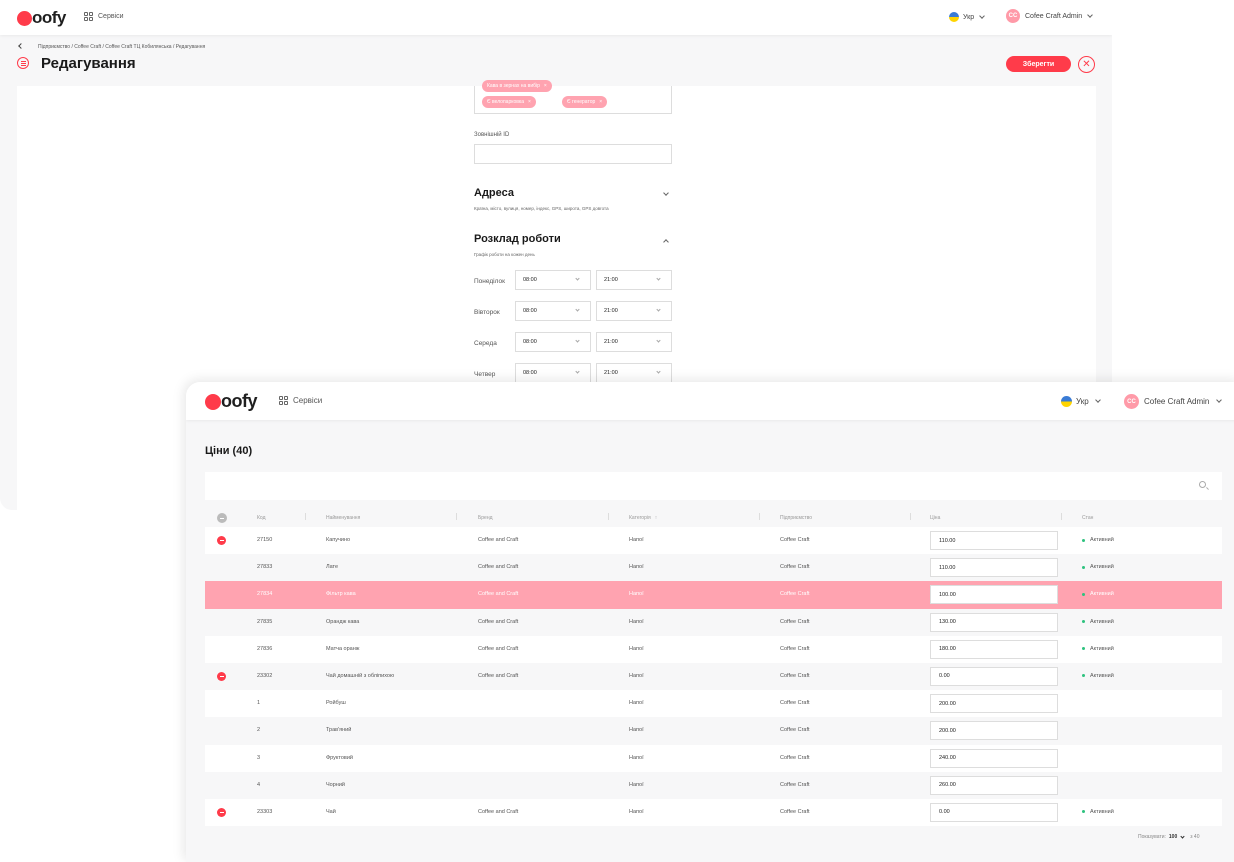 Image resolution: width=1234 pixels, height=862 pixels. I want to click on tag-label: Є генератор, so click(581, 102).